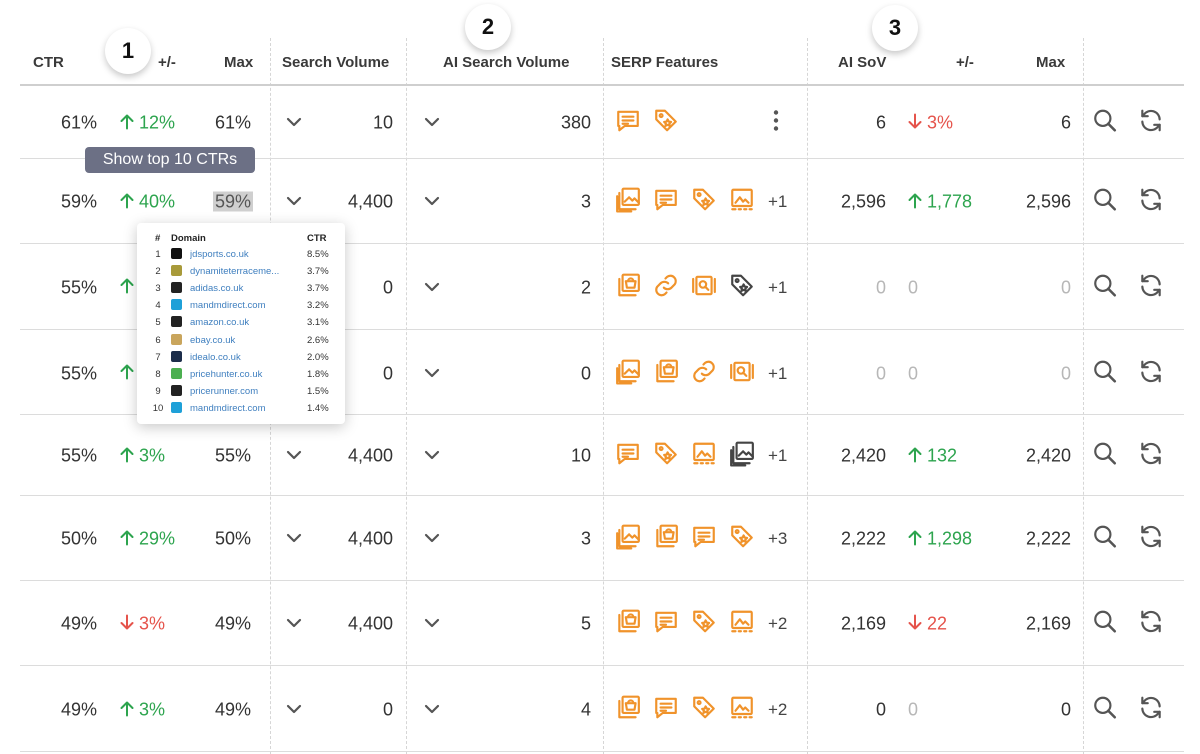  What do you see at coordinates (220, 323) in the screenshot?
I see `popup-domain-link: amazon.co.uk` at bounding box center [220, 323].